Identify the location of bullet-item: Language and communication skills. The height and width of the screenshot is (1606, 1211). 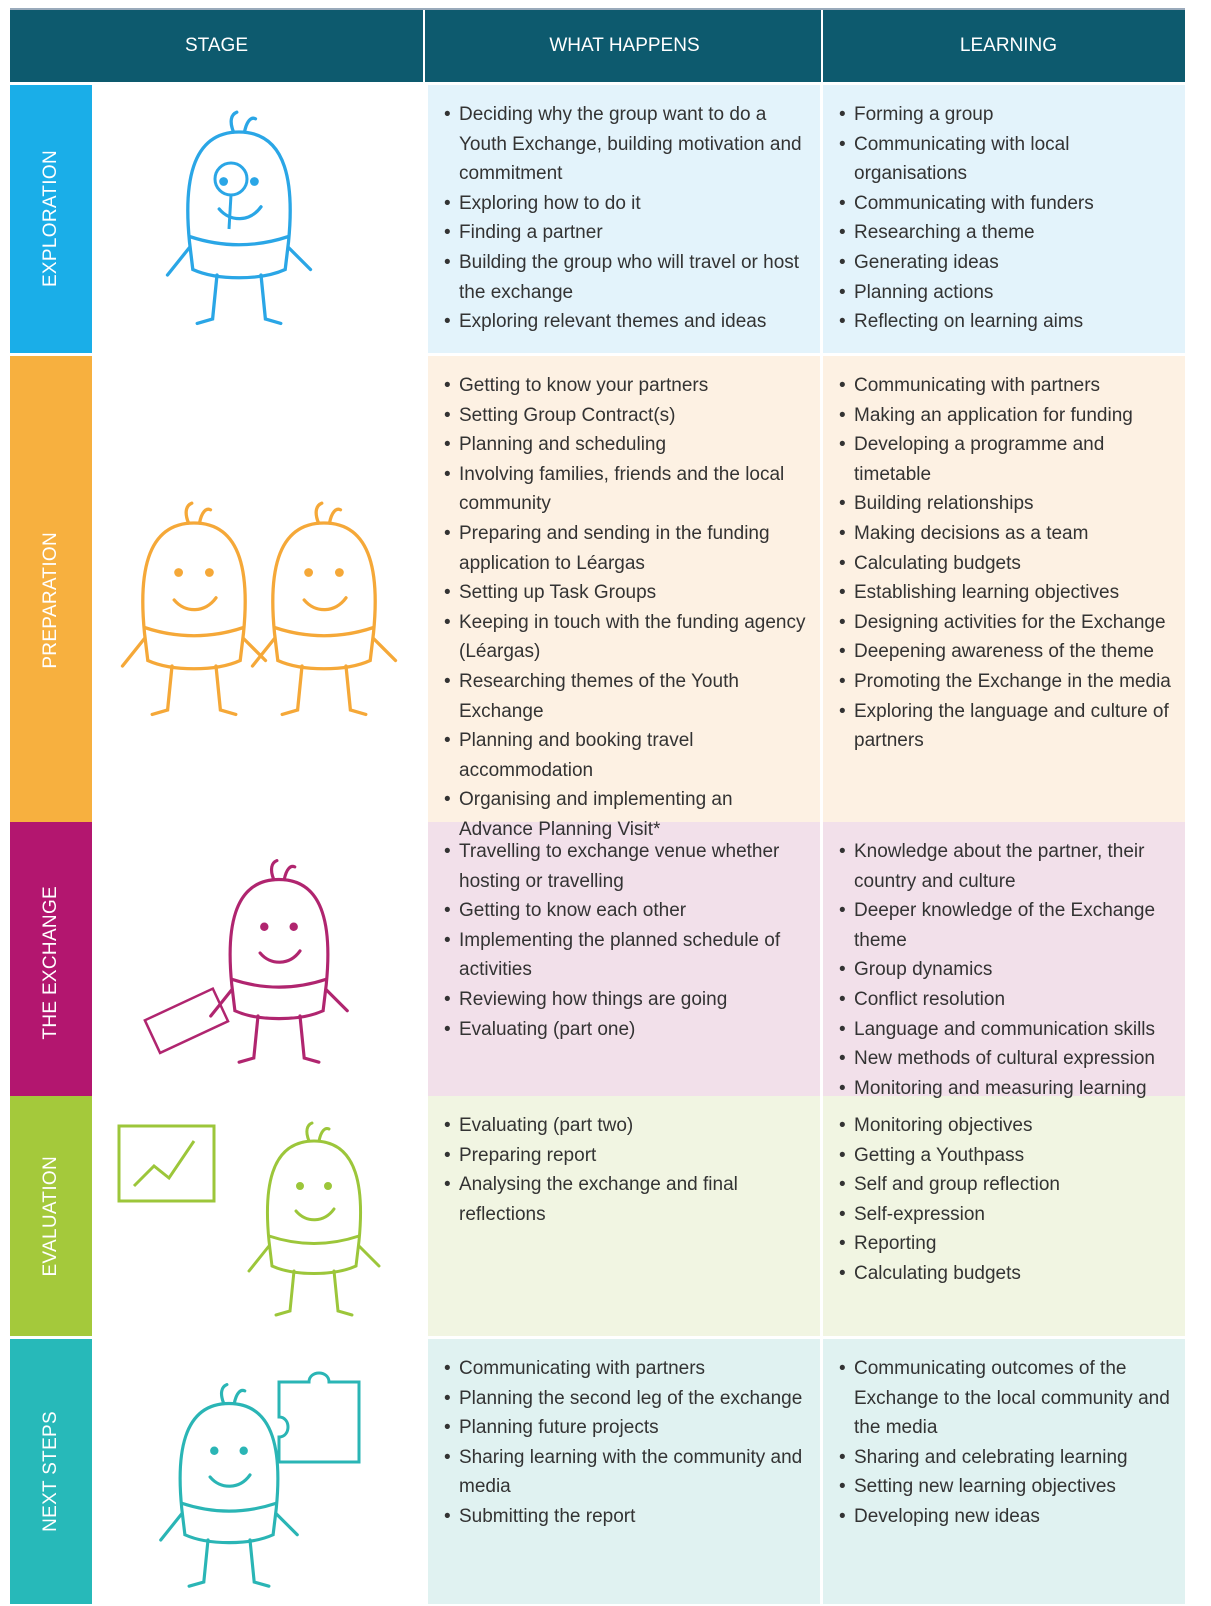
(1007, 1030).